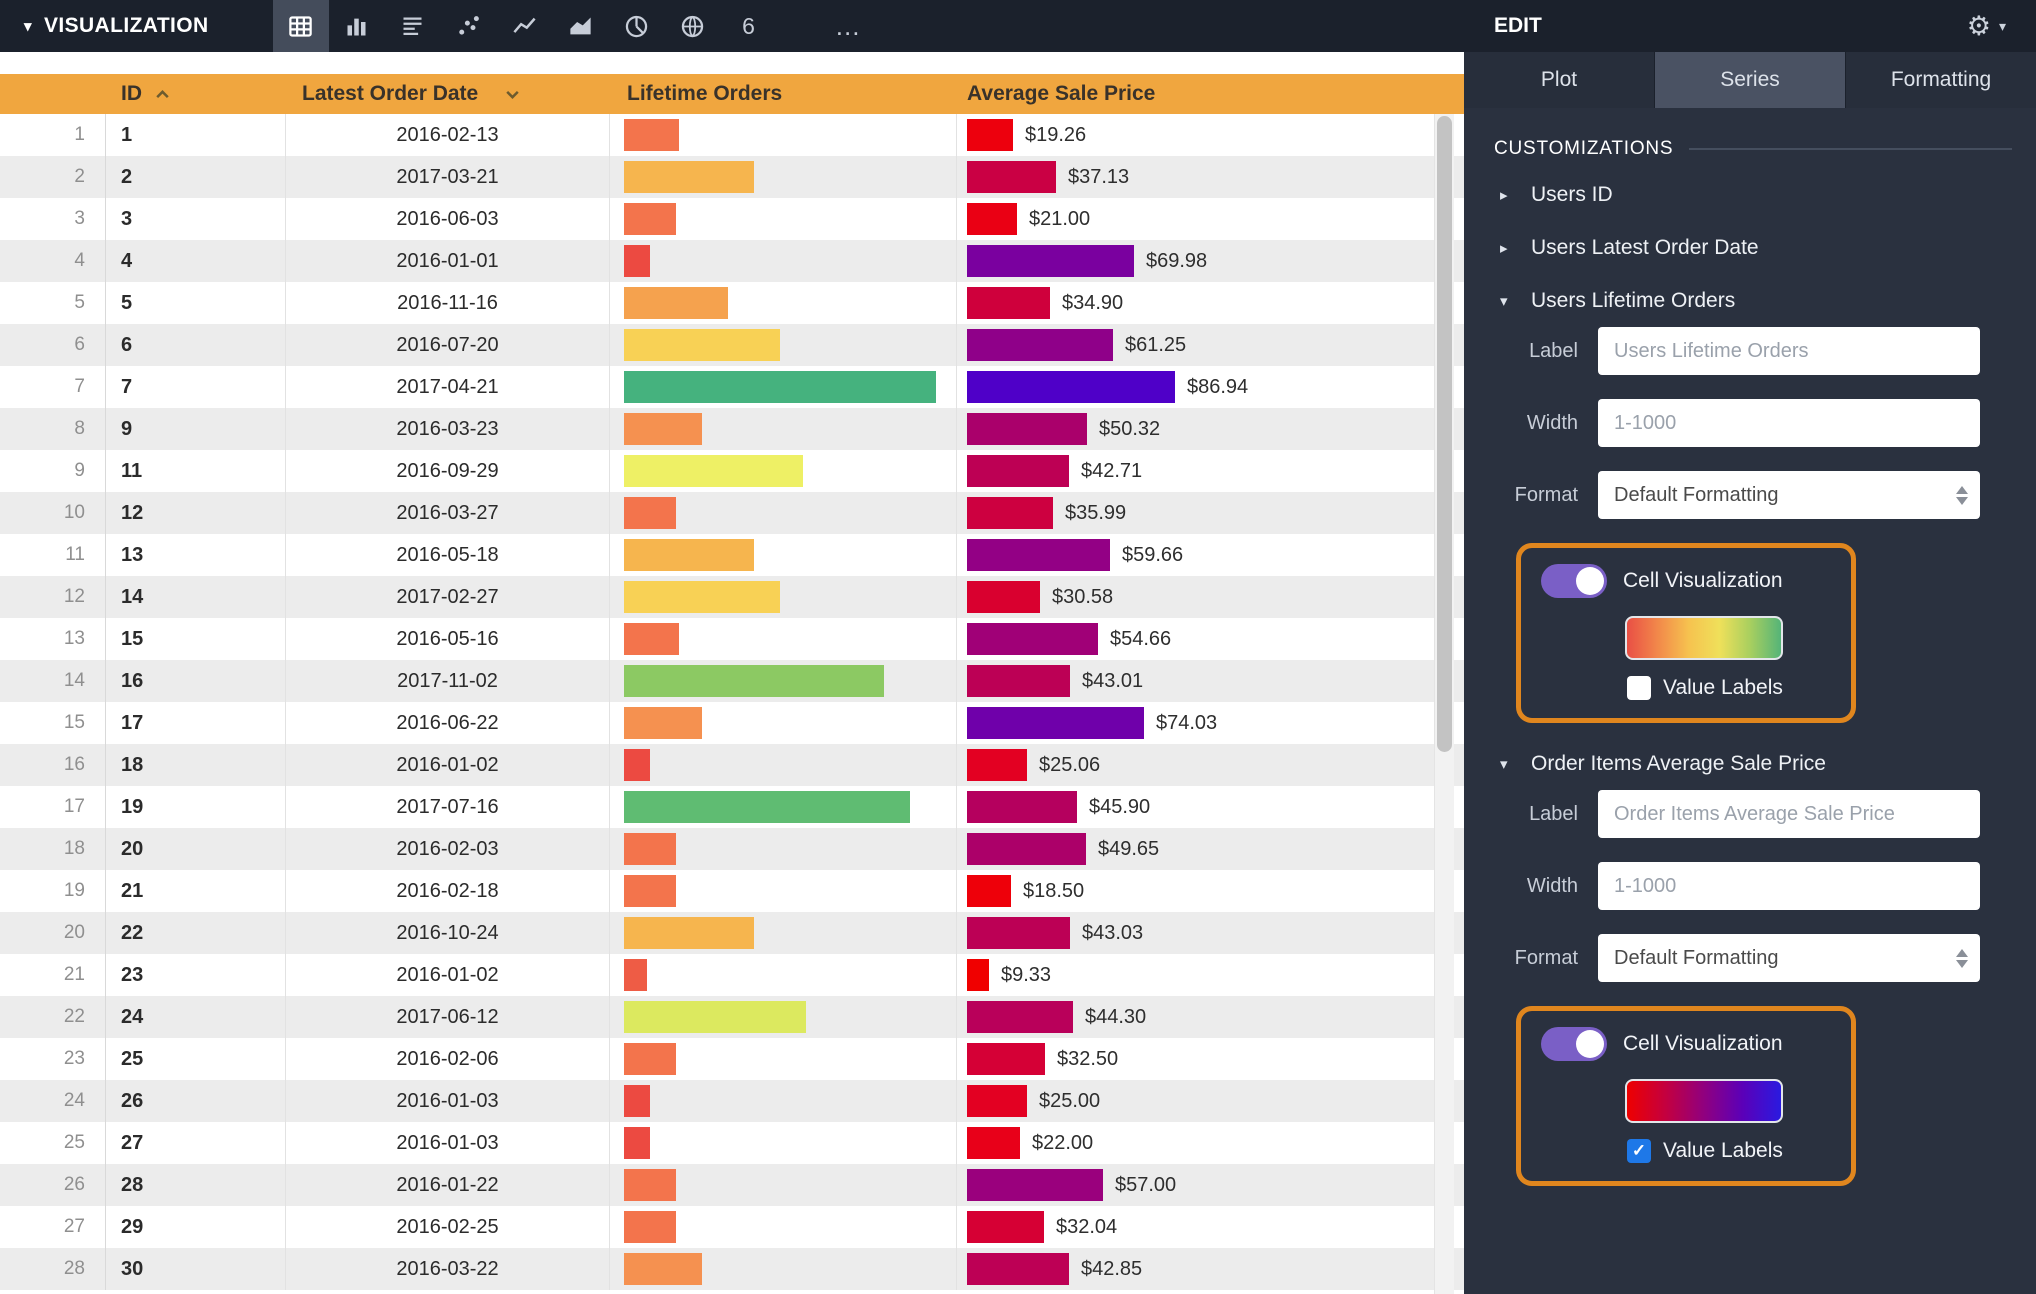  I want to click on cell-latest-order-date: 2016-11-16, so click(448, 303).